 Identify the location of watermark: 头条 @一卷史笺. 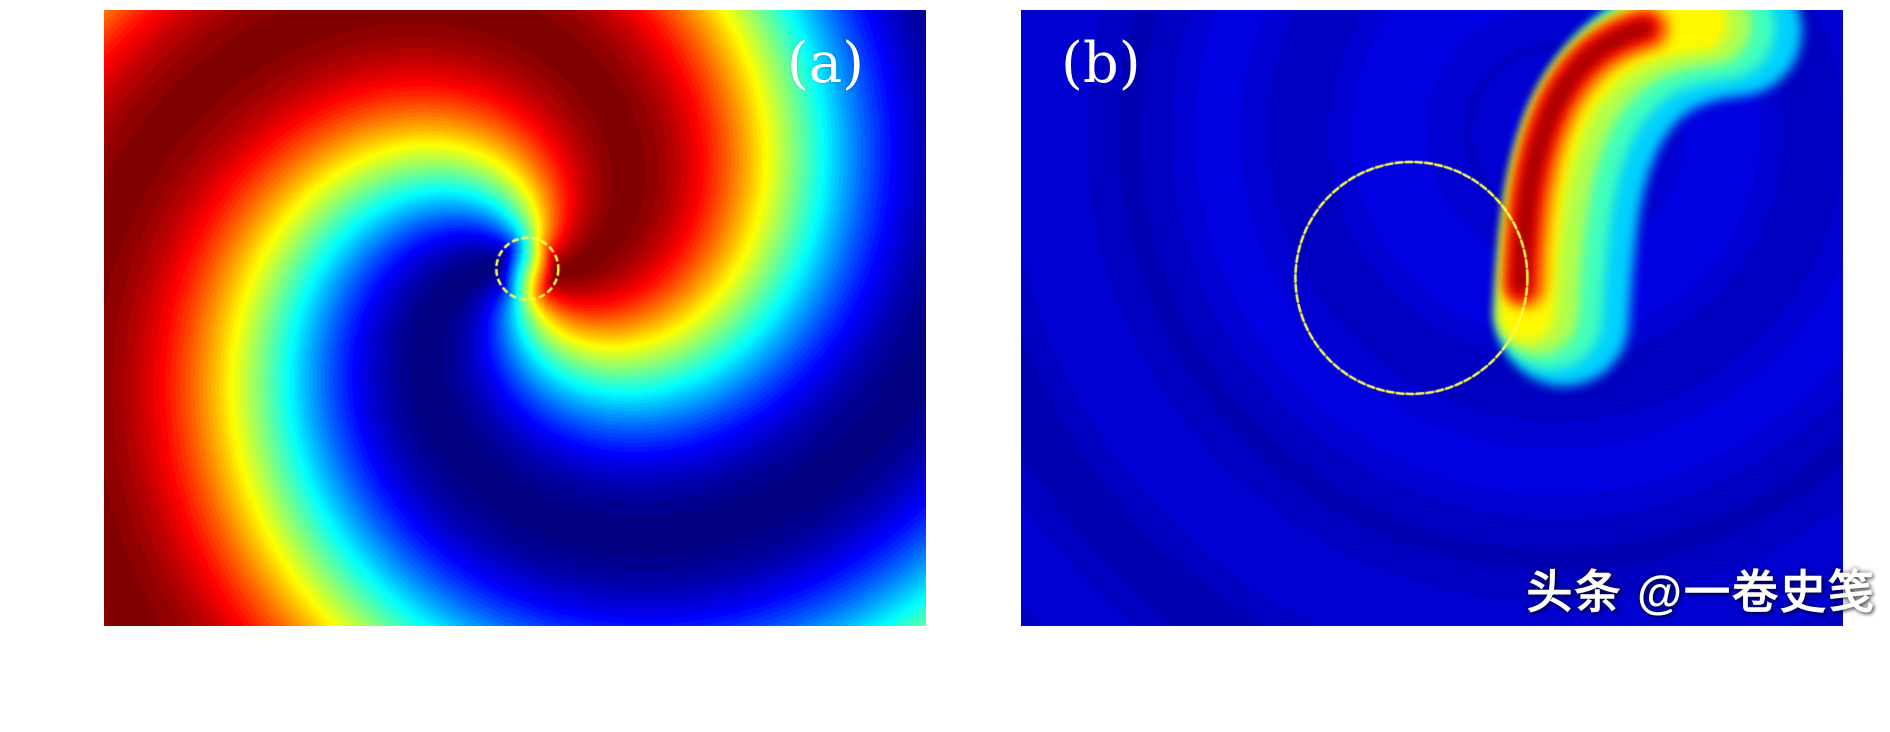
(1701, 589).